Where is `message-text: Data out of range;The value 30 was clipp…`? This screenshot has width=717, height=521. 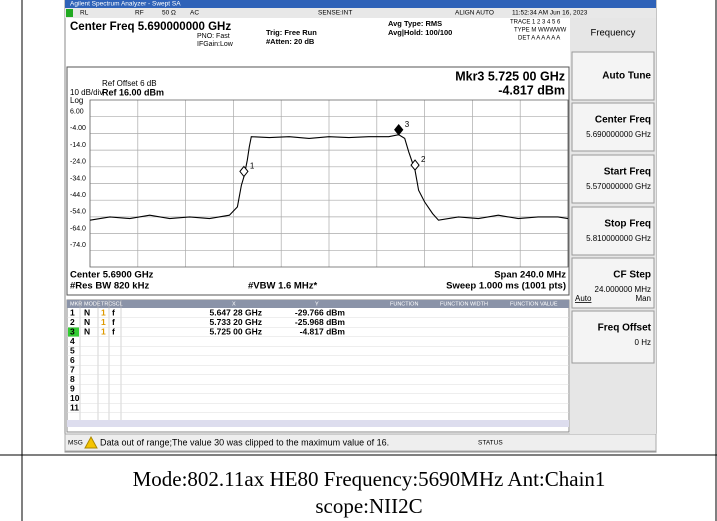 message-text: Data out of range;The value 30 was clipp… is located at coordinates (244, 442).